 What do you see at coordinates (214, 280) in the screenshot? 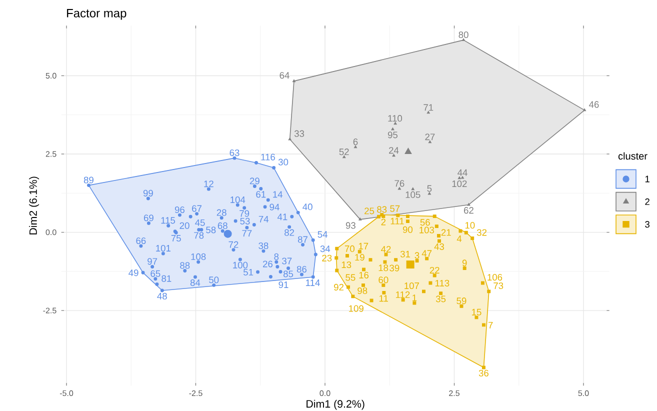
I see `annotation: 50` at bounding box center [214, 280].